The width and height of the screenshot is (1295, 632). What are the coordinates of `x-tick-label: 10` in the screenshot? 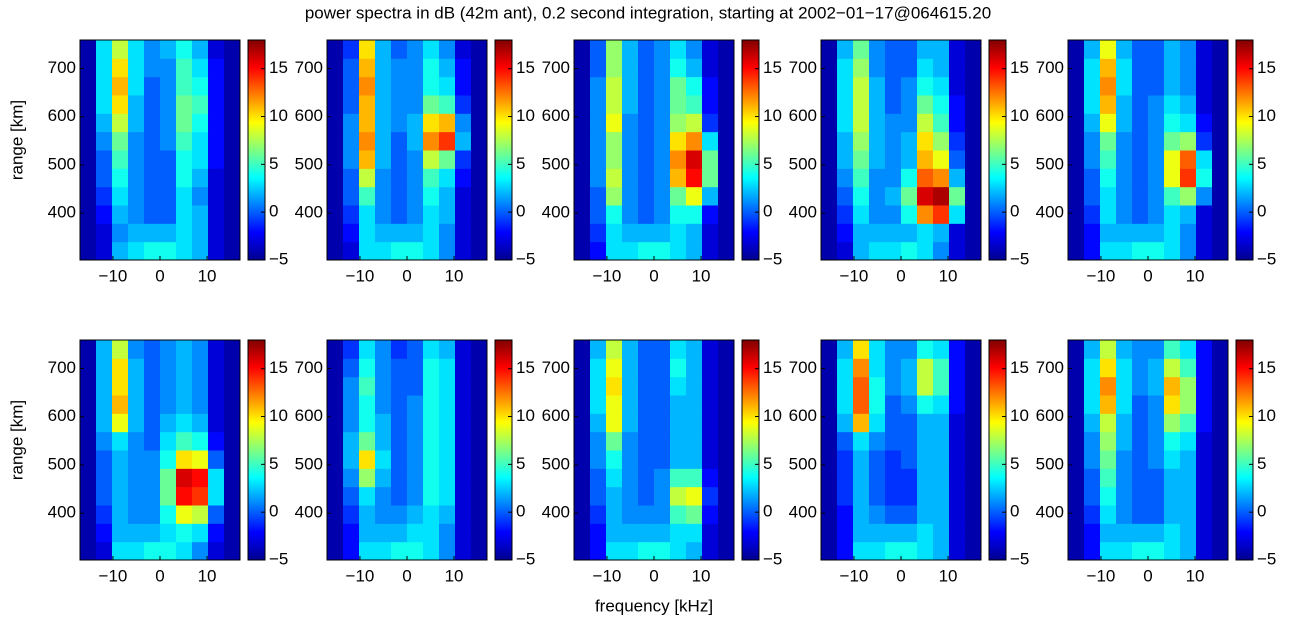 It's located at (701, 275).